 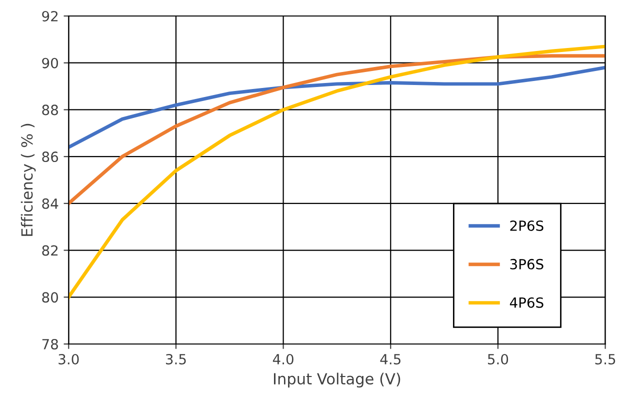 I want to click on y-tick-label: 86, so click(x=50, y=157).